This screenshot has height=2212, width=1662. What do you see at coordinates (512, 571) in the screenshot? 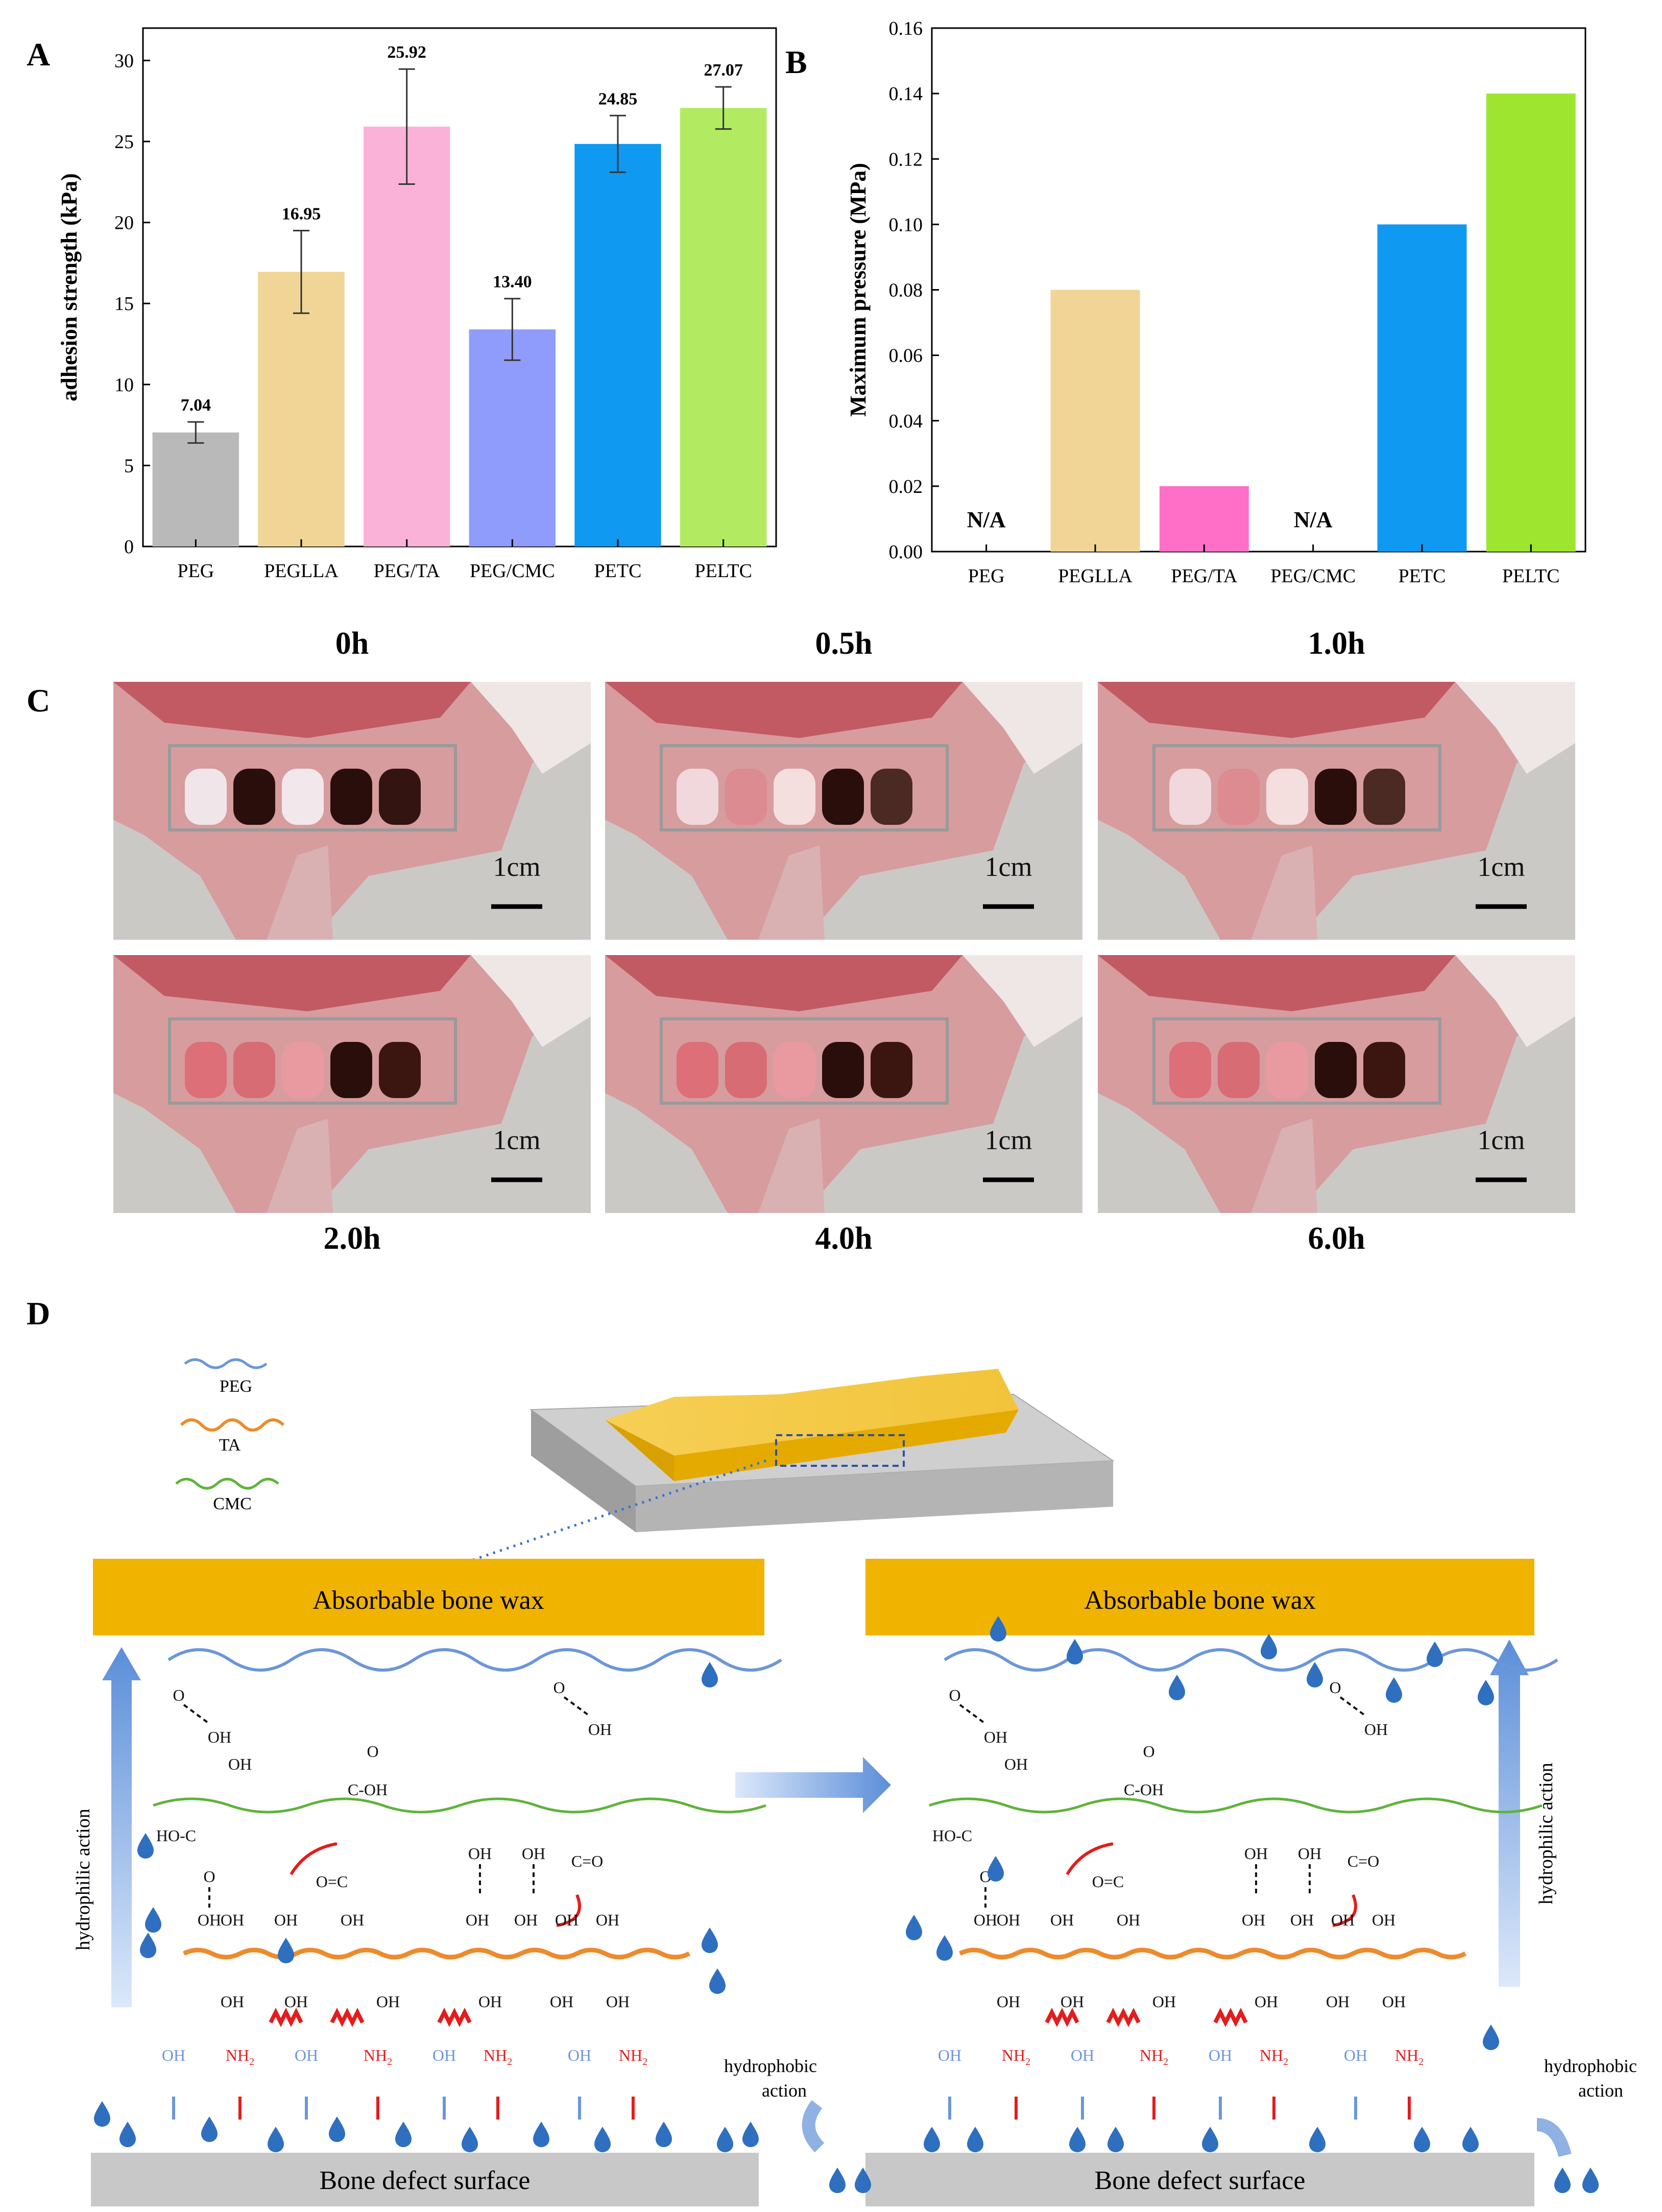
I see `x-tick-label: PEG/CMC` at bounding box center [512, 571].